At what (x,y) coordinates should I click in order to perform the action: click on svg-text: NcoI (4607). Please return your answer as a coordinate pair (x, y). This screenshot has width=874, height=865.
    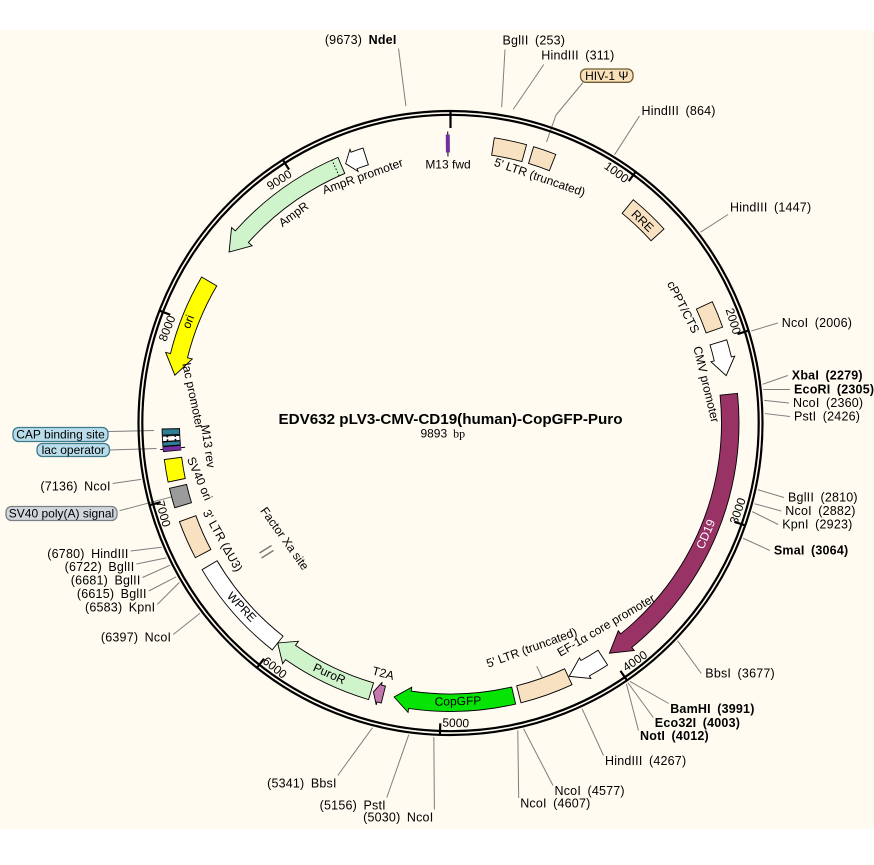
    Looking at the image, I should click on (555, 804).